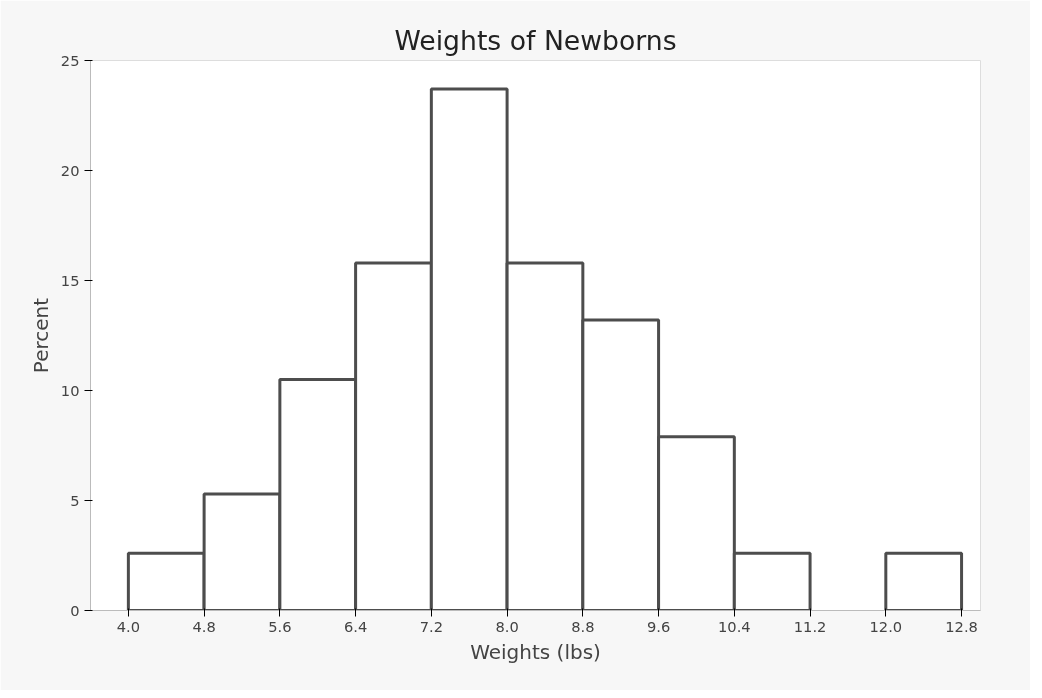  I want to click on y-tick-label: 10, so click(70, 390).